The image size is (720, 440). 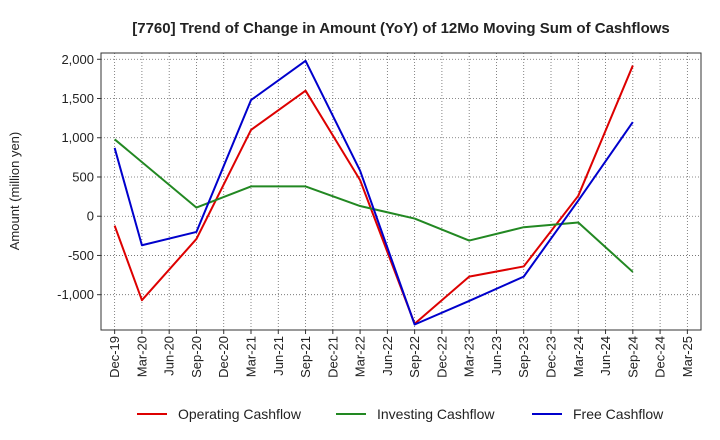 I want to click on x-tick-label: Sep-22, so click(x=414, y=357).